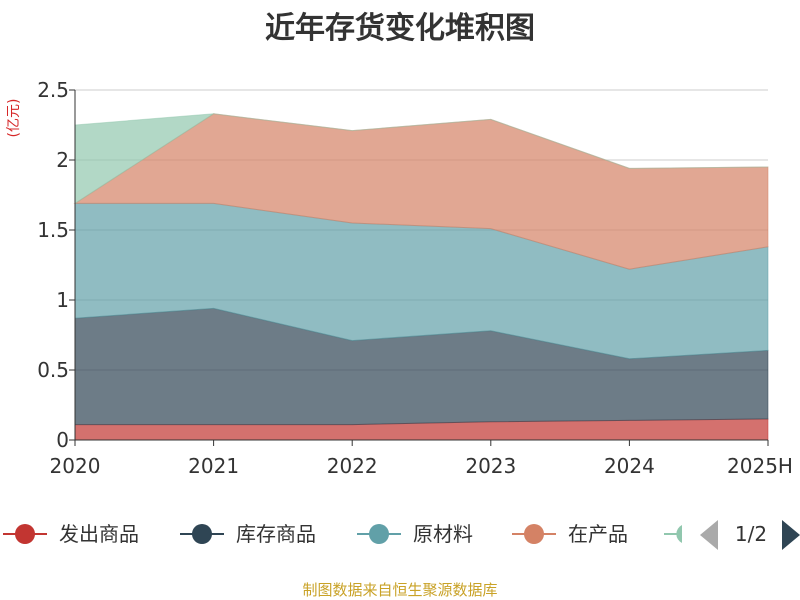  What do you see at coordinates (53, 230) in the screenshot?
I see `y-tick-label: 1.5` at bounding box center [53, 230].